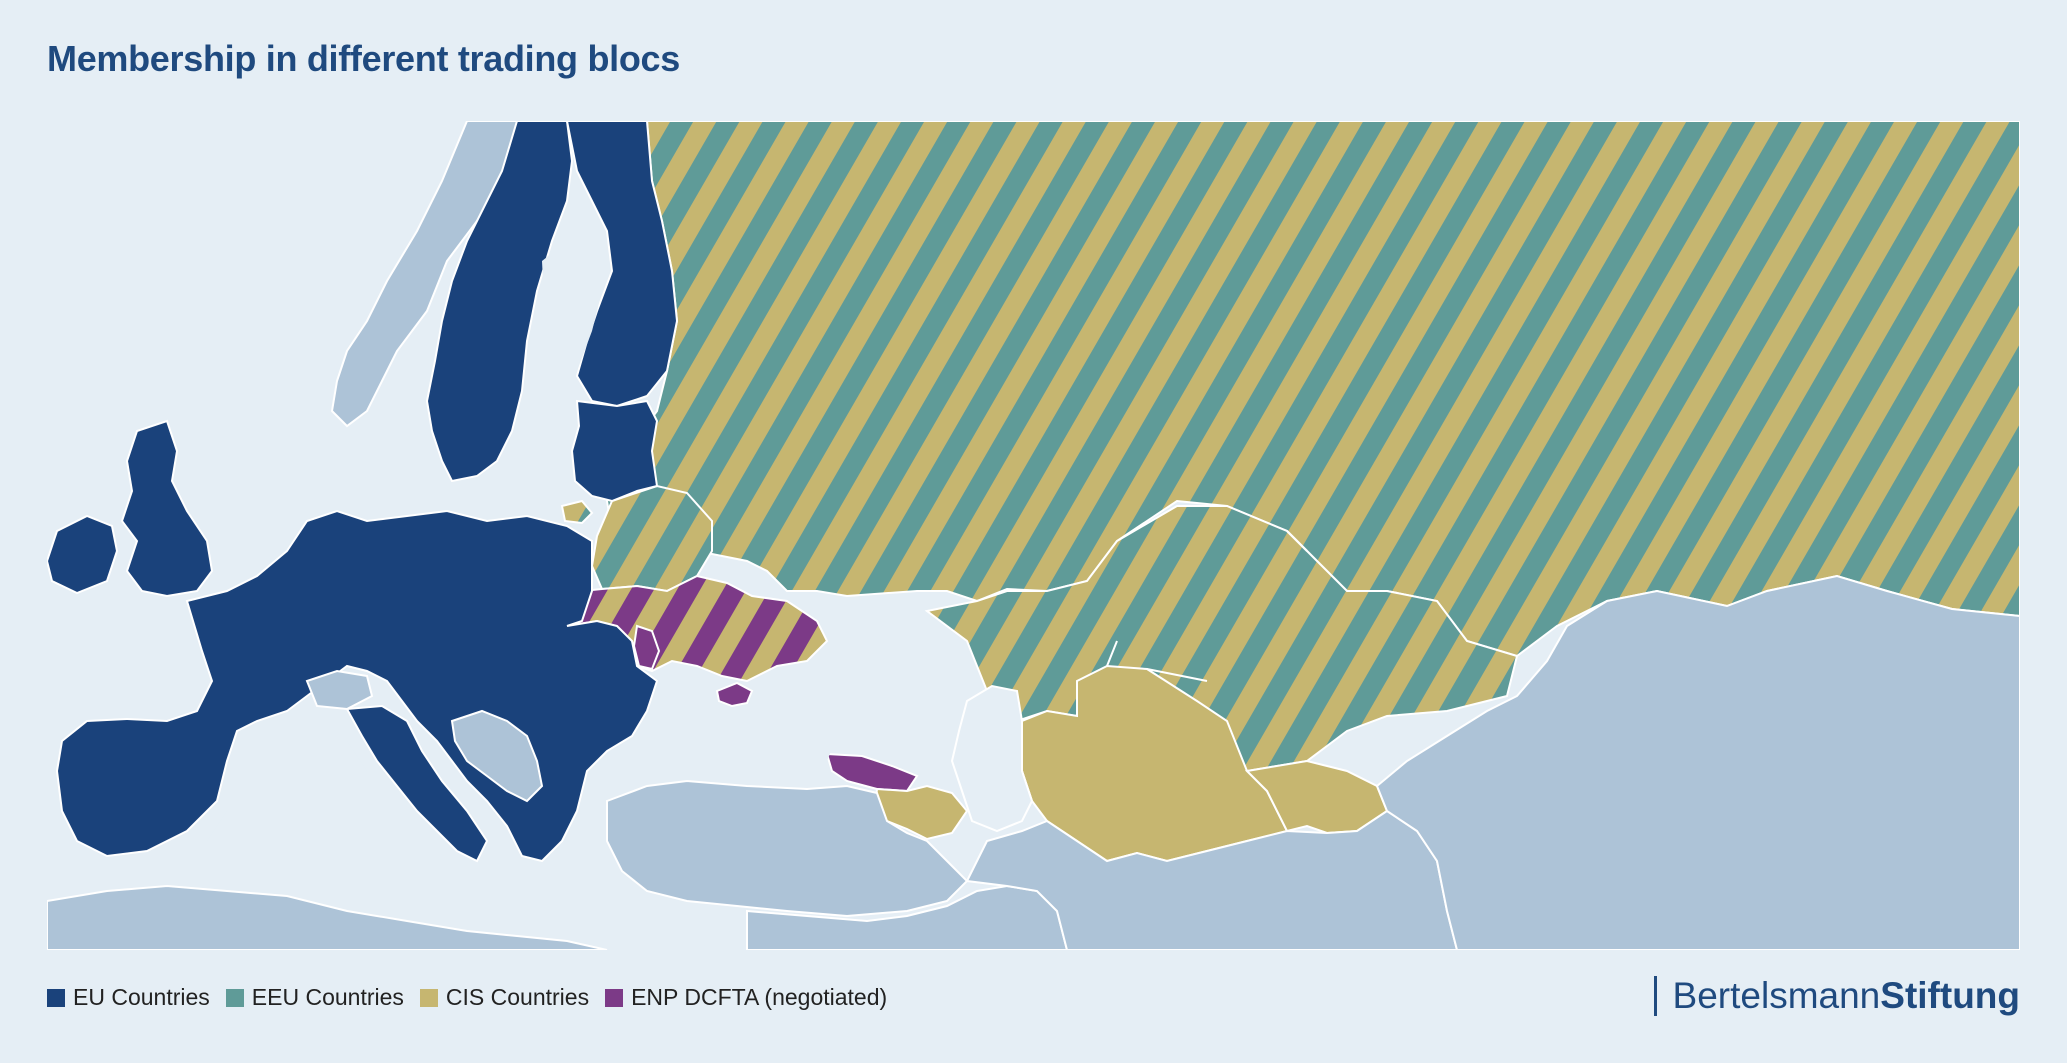 Image resolution: width=2067 pixels, height=1063 pixels. I want to click on caspian-sea, so click(992, 758).